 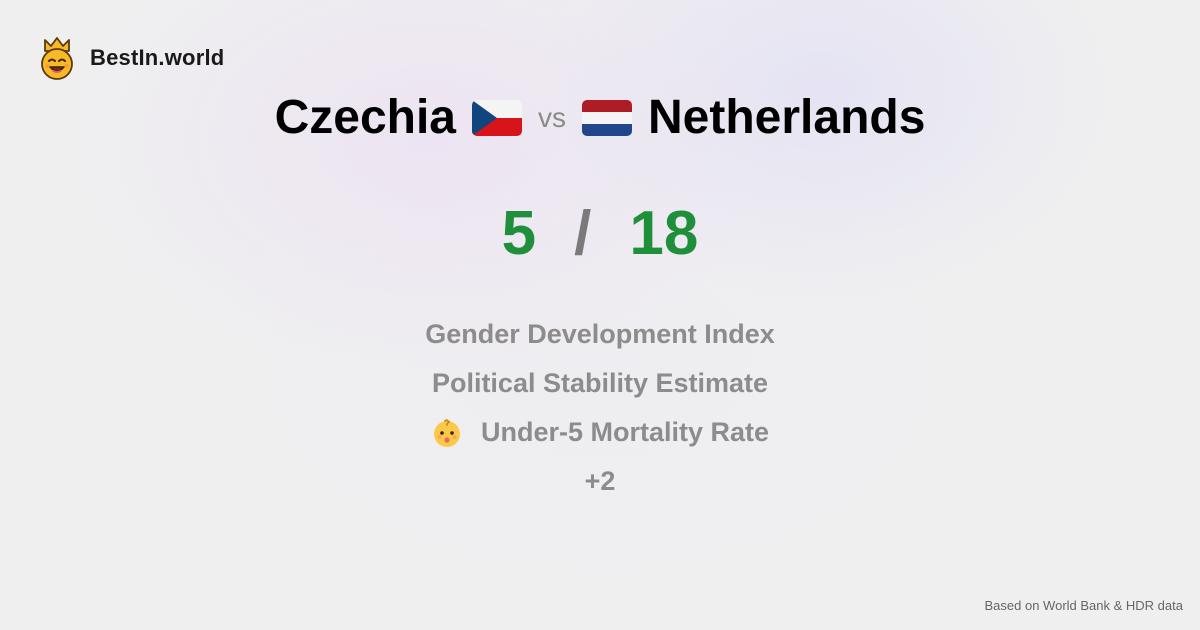 What do you see at coordinates (552, 117) in the screenshot?
I see `vs-label: vs` at bounding box center [552, 117].